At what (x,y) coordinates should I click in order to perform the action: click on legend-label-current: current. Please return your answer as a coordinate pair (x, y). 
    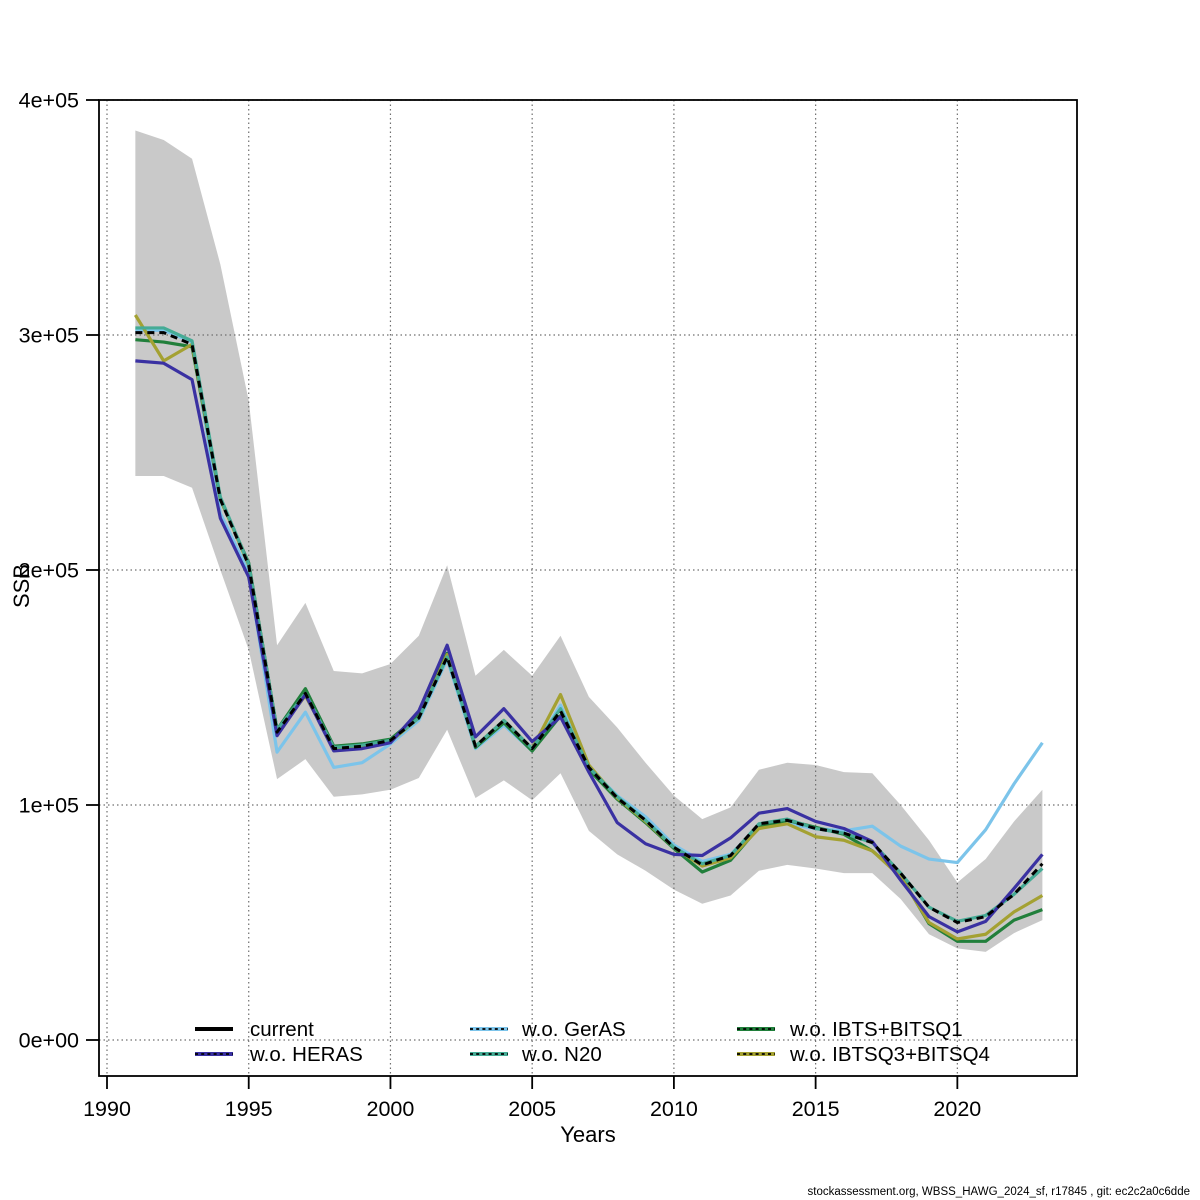
    Looking at the image, I should click on (282, 1029).